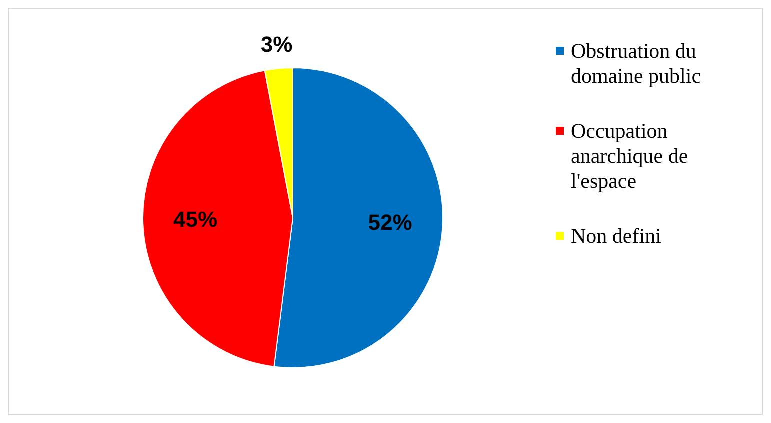 This screenshot has width=771, height=423. Describe the element at coordinates (636, 63) in the screenshot. I see `legend-label: Obstruation du domaine public` at that location.